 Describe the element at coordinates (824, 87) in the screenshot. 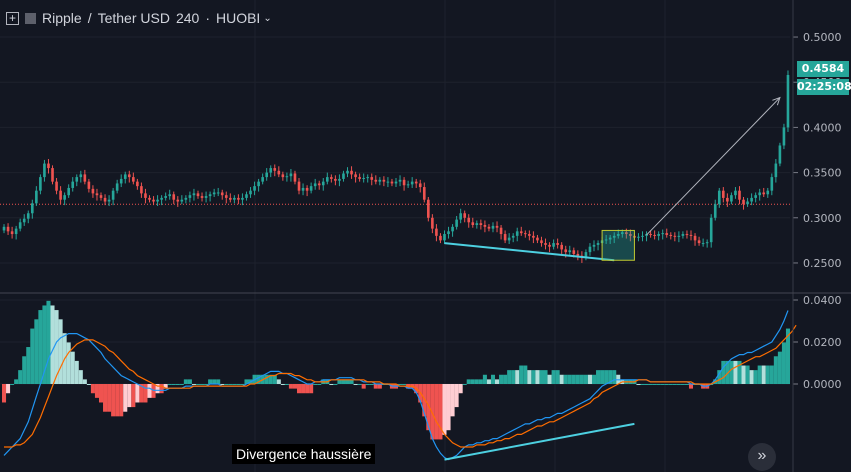

I see `countdown-tag: 02:25:08` at that location.